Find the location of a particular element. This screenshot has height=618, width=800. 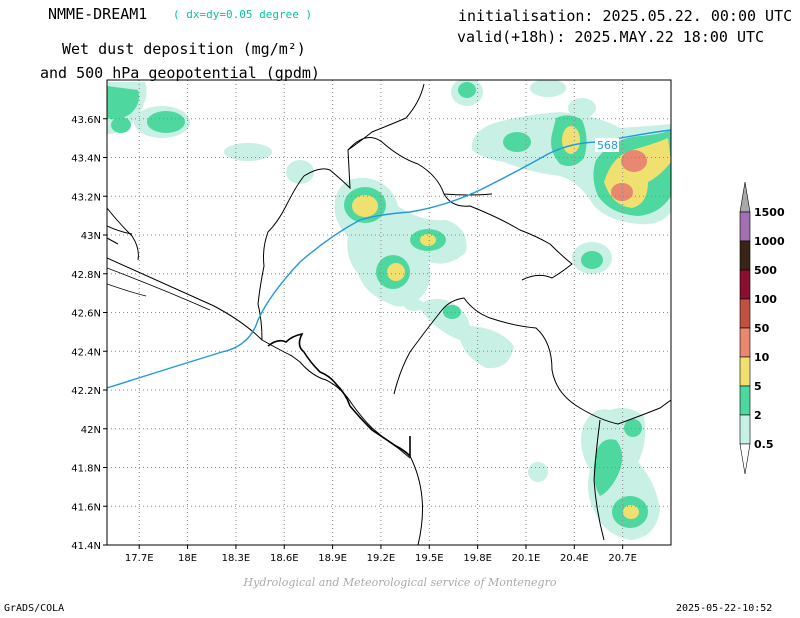

colorbar-bottom-arrow is located at coordinates (745, 459).